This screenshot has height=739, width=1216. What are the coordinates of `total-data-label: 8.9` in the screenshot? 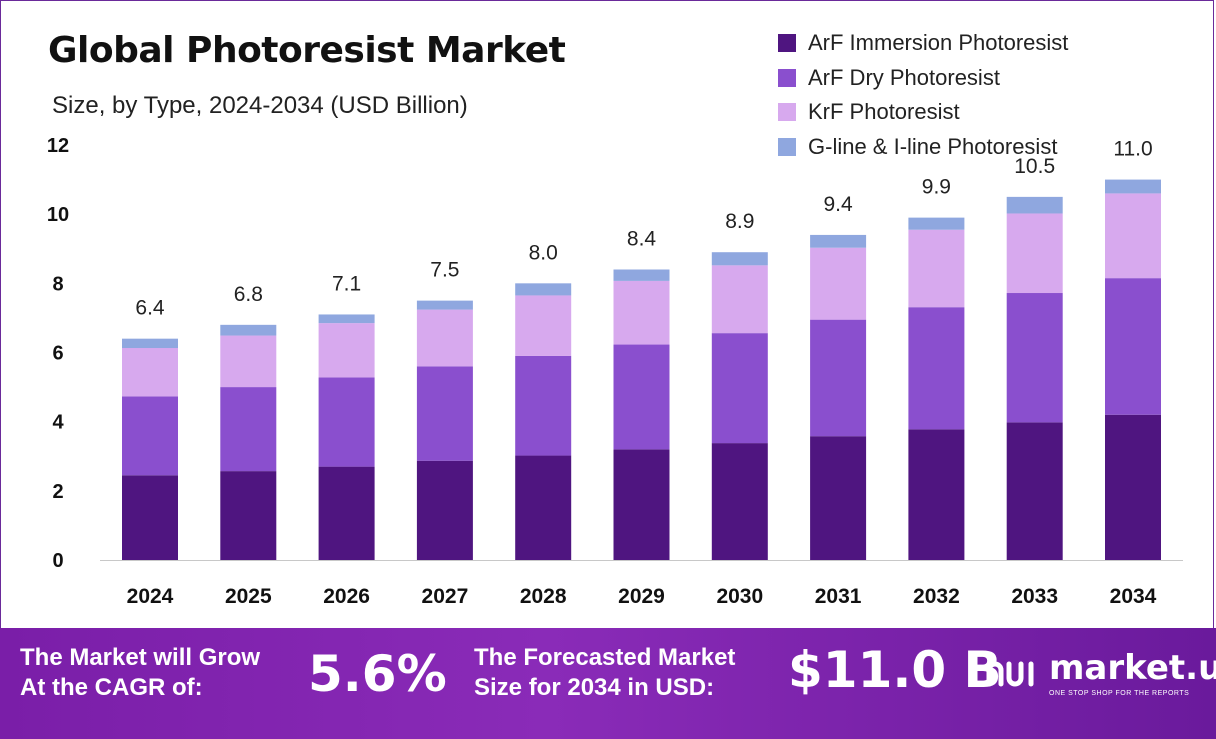 It's located at (739, 221).